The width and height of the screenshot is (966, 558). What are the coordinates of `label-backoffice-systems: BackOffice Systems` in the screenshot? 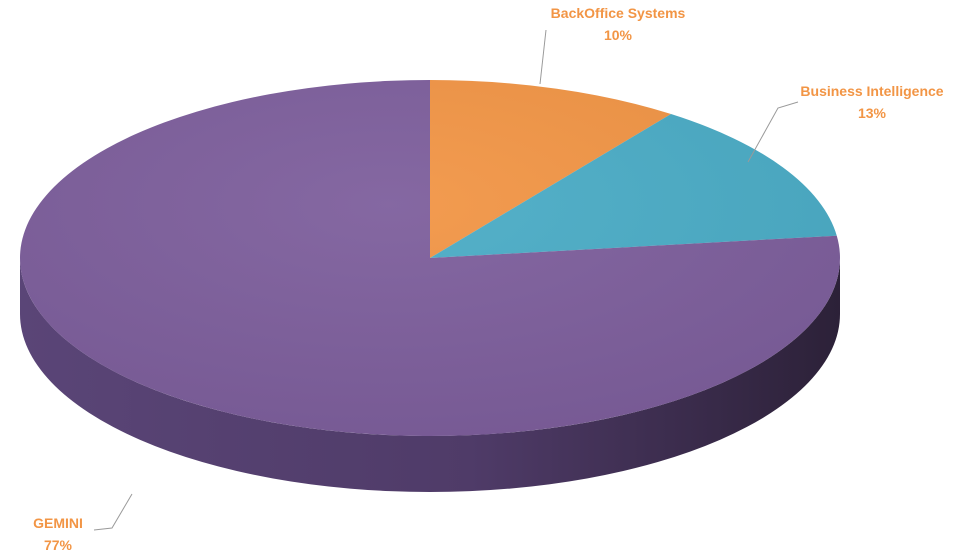 It's located at (618, 13).